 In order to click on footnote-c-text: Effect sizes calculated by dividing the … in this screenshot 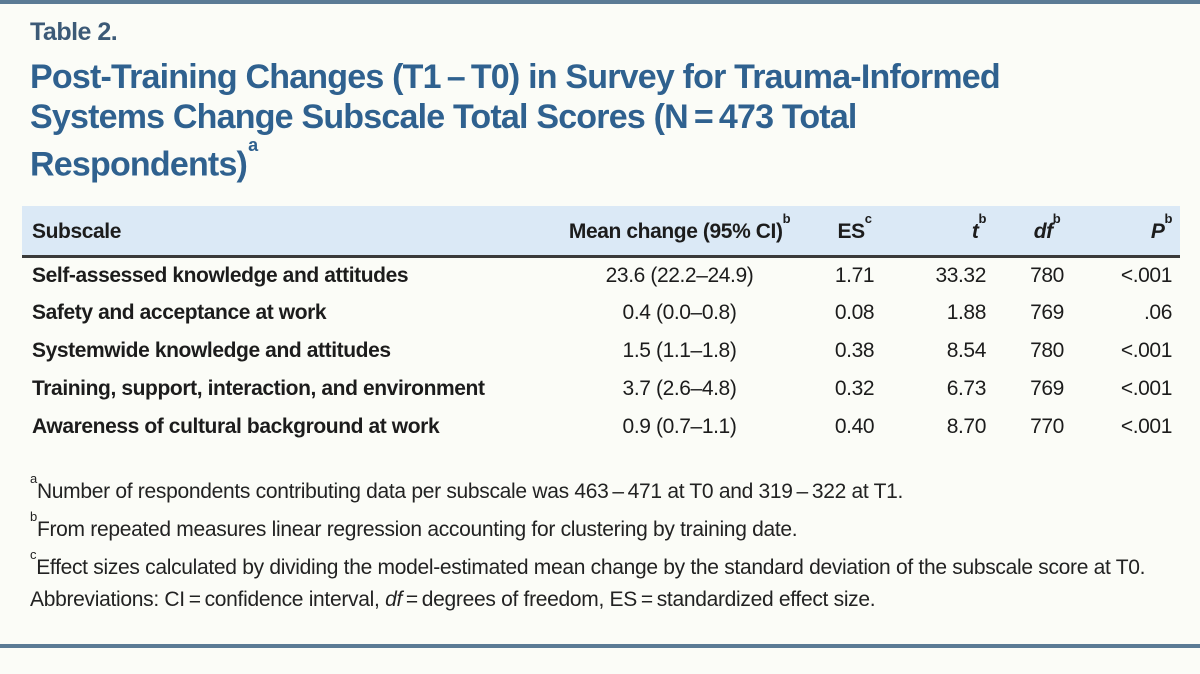, I will do `click(591, 568)`.